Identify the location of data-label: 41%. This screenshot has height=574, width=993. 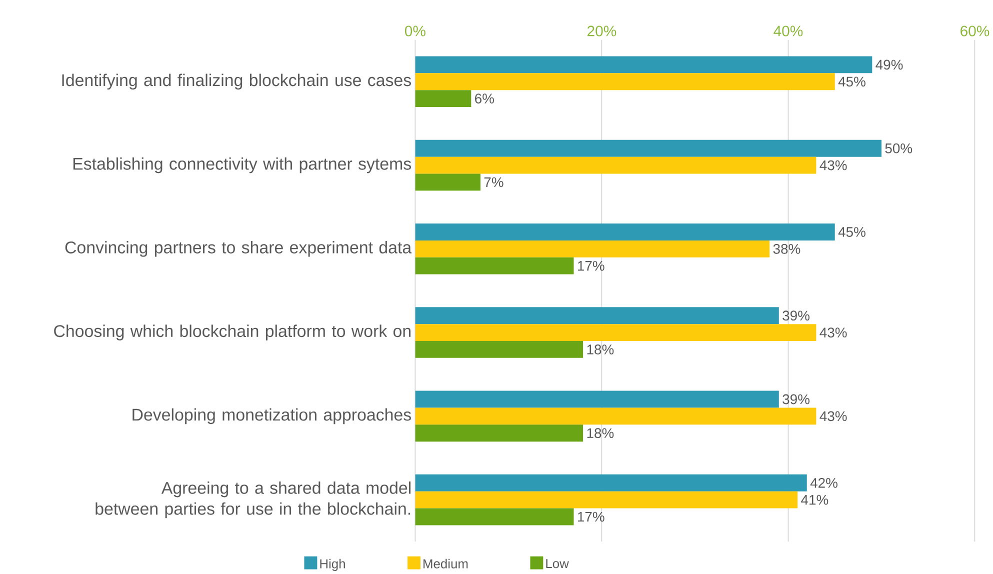
(814, 499).